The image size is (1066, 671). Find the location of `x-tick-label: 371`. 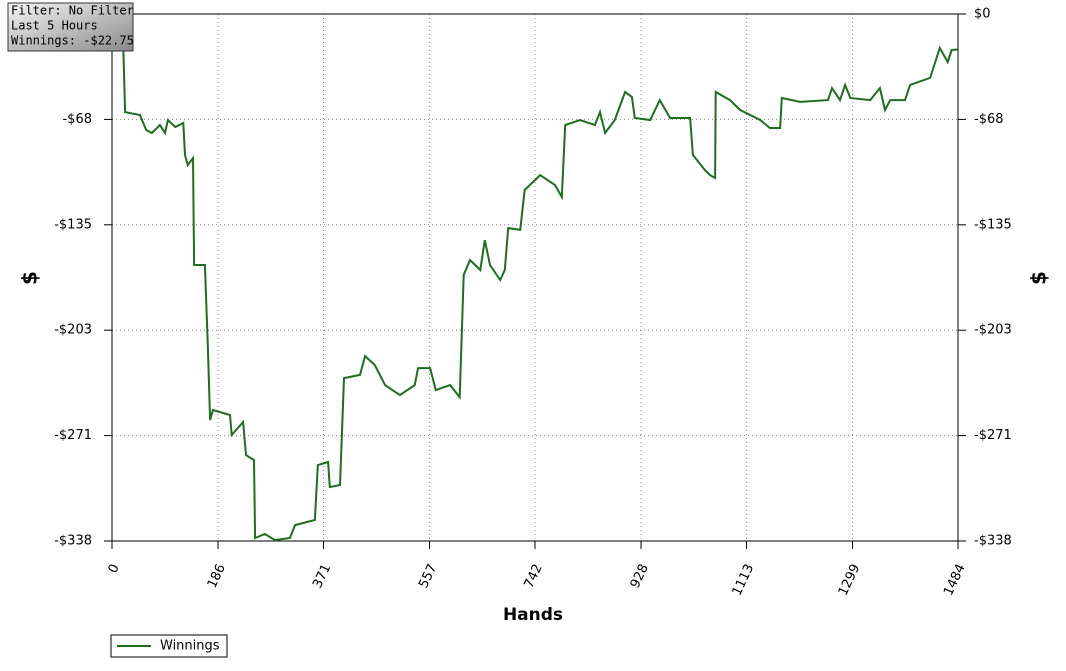

x-tick-label: 371 is located at coordinates (322, 576).